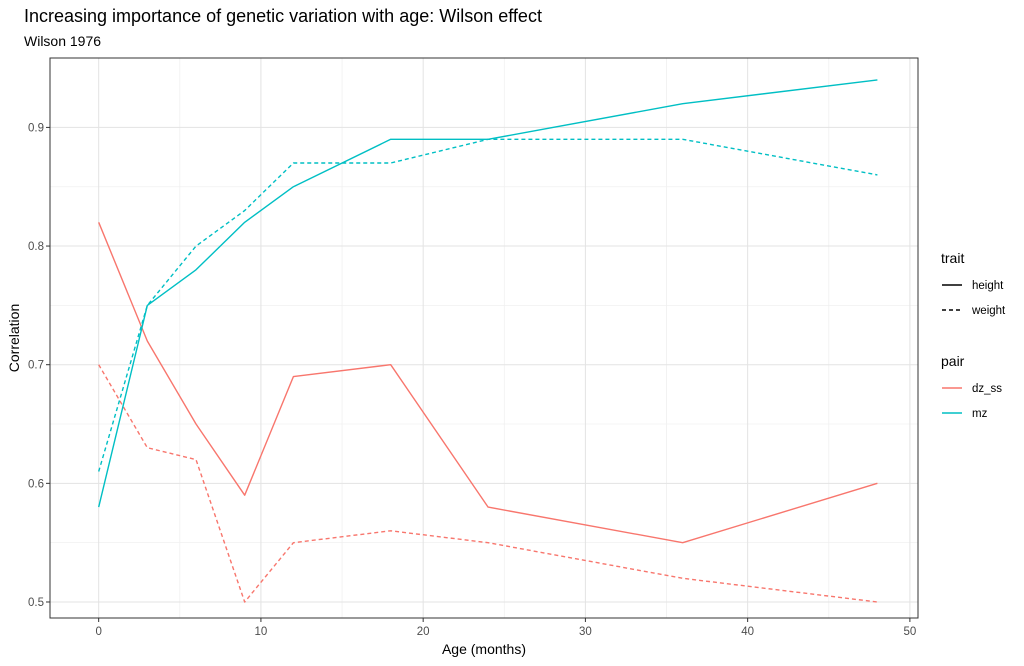  What do you see at coordinates (980, 414) in the screenshot?
I see `legend-label-mz: mz` at bounding box center [980, 414].